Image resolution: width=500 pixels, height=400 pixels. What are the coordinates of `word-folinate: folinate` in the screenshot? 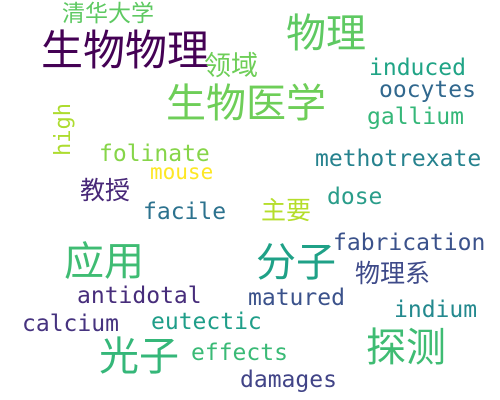 It's located at (154, 154).